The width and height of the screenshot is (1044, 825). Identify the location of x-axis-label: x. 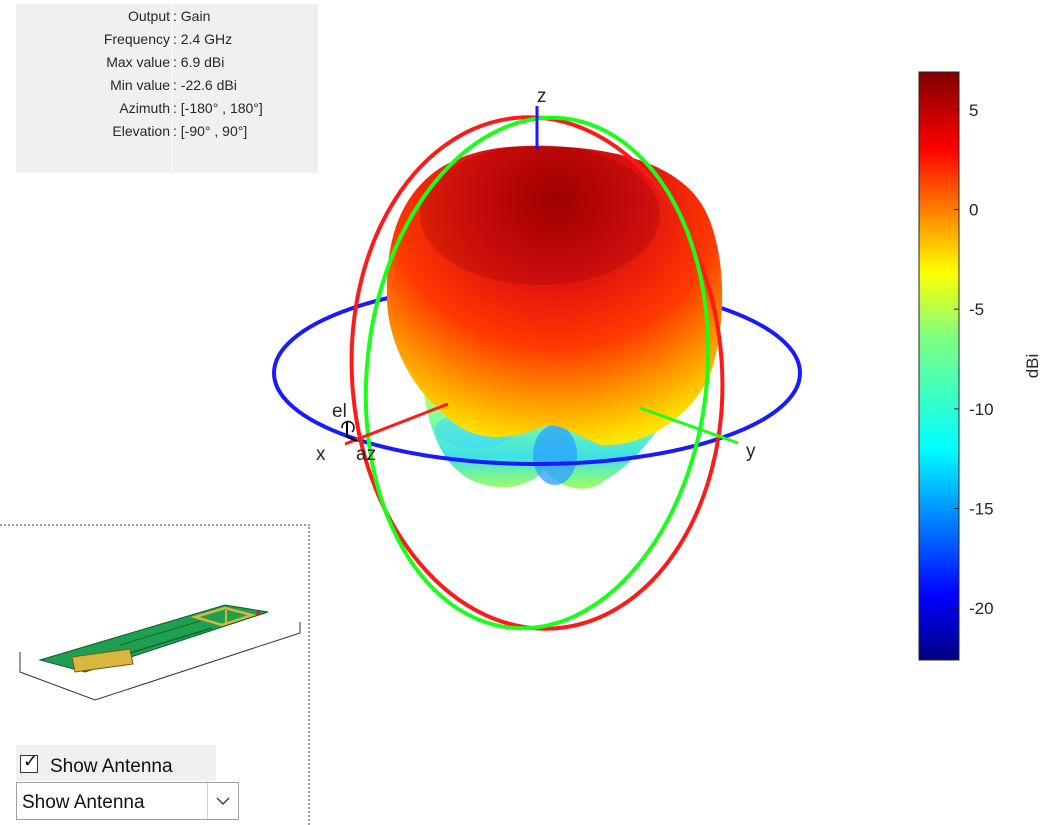
(321, 454).